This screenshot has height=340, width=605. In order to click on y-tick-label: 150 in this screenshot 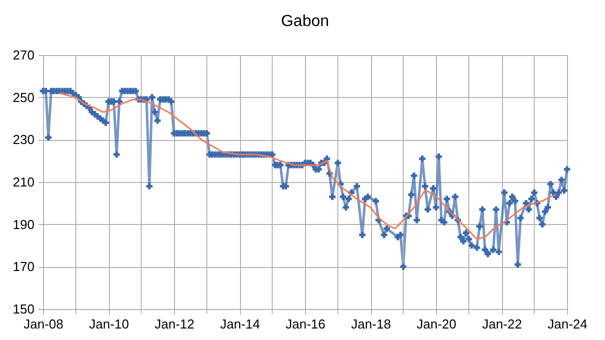, I will do `click(23, 309)`.